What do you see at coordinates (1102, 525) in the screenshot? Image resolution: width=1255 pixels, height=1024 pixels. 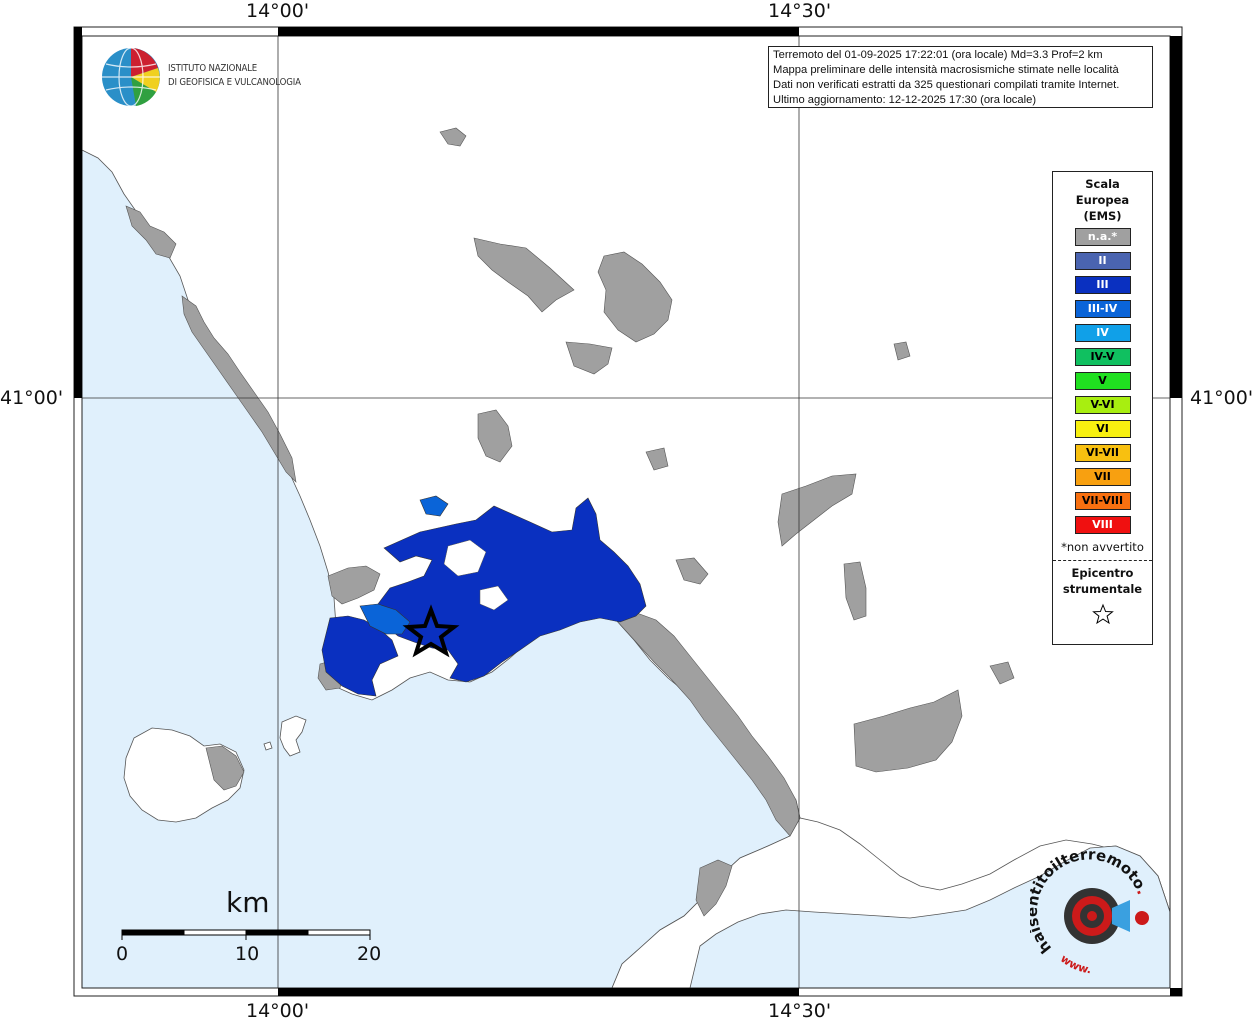 I see `legend-swatch-12: VIII` at bounding box center [1102, 525].